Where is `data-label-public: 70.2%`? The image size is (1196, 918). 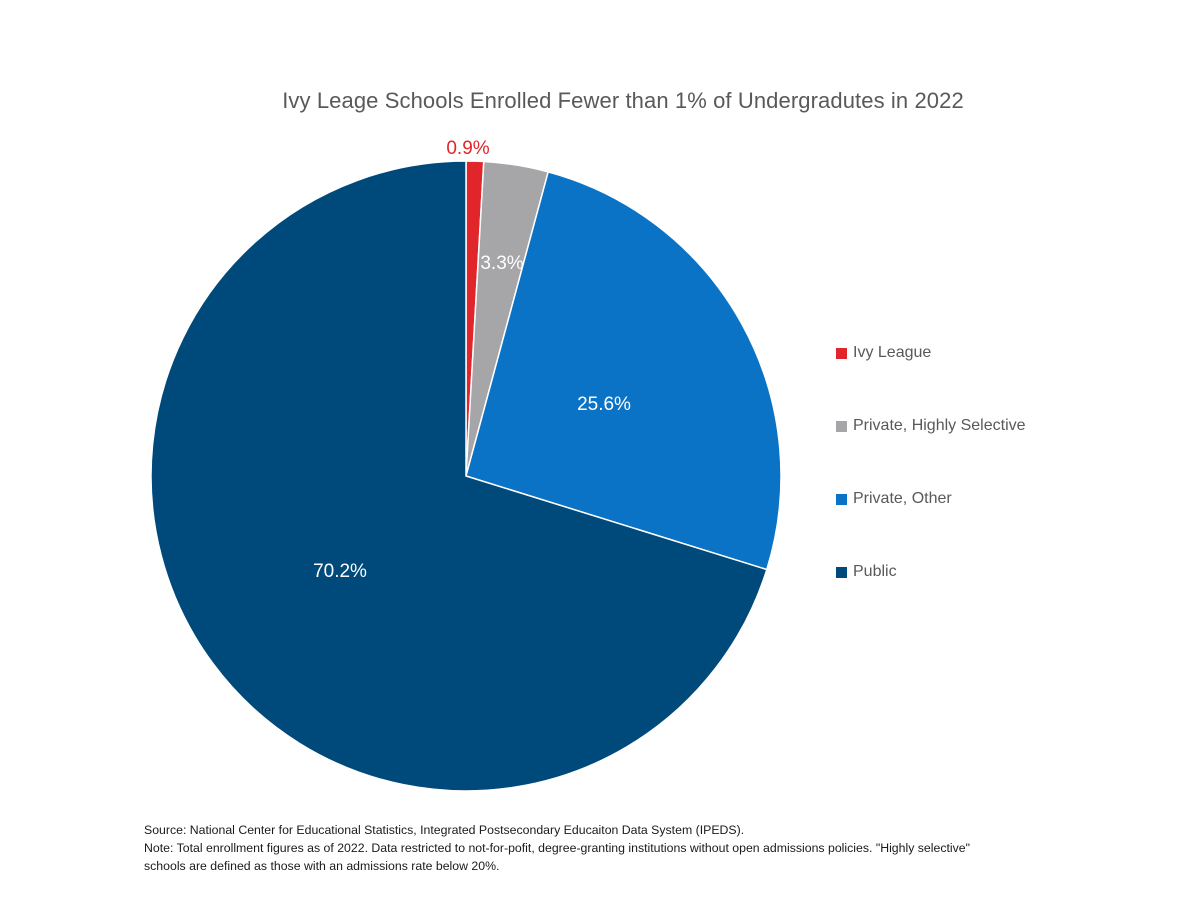
data-label-public: 70.2% is located at coordinates (340, 571).